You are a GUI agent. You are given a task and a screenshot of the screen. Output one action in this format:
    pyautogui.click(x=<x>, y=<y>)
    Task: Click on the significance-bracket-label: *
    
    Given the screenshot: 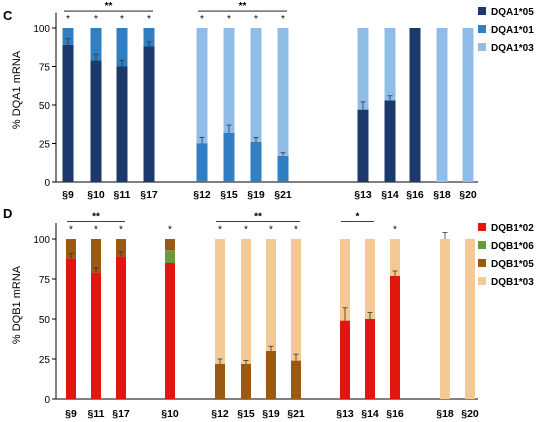 What is the action you would take?
    pyautogui.click(x=358, y=216)
    